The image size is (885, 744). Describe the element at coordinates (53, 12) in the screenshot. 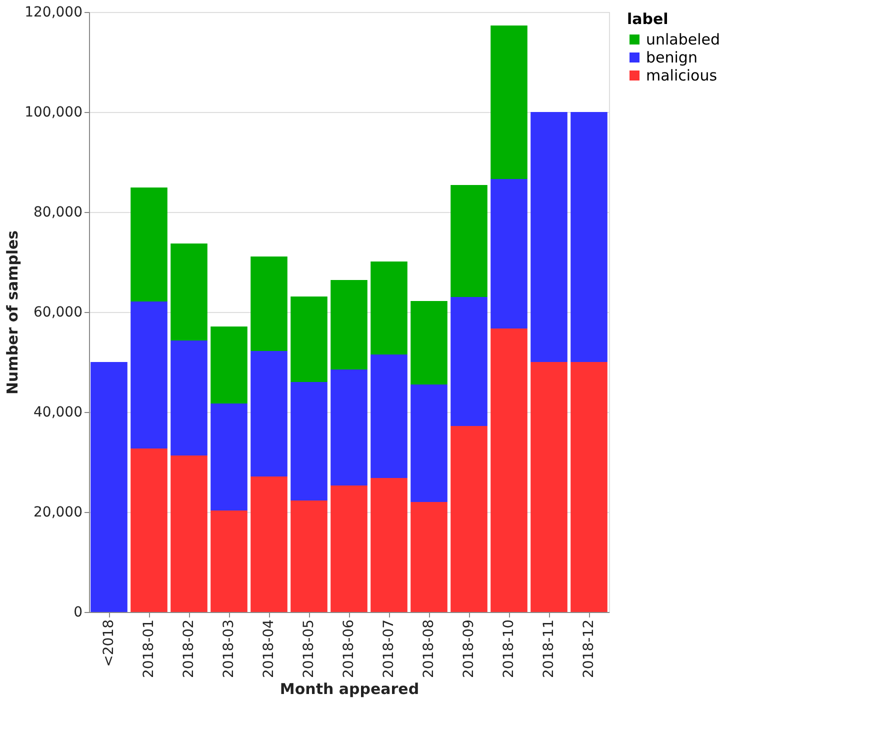

I see `y-tick-label: 120,000` at that location.